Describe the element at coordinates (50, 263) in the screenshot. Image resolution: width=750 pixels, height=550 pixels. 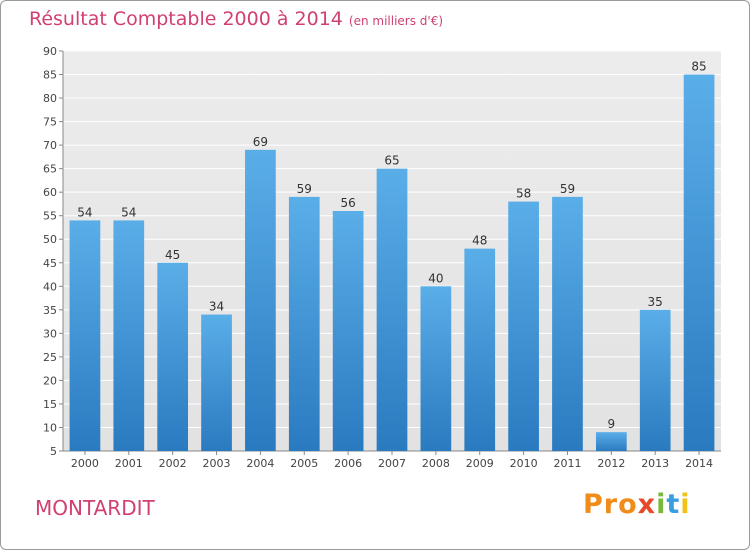
I see `y-tick-label: 45` at that location.